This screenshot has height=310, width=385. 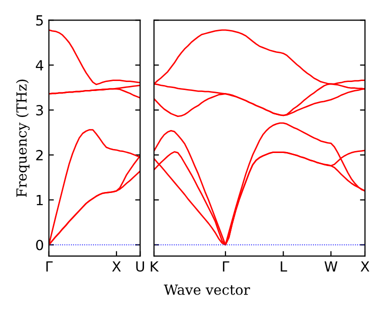 I want to click on y-tick-label: 4, so click(x=40, y=65).